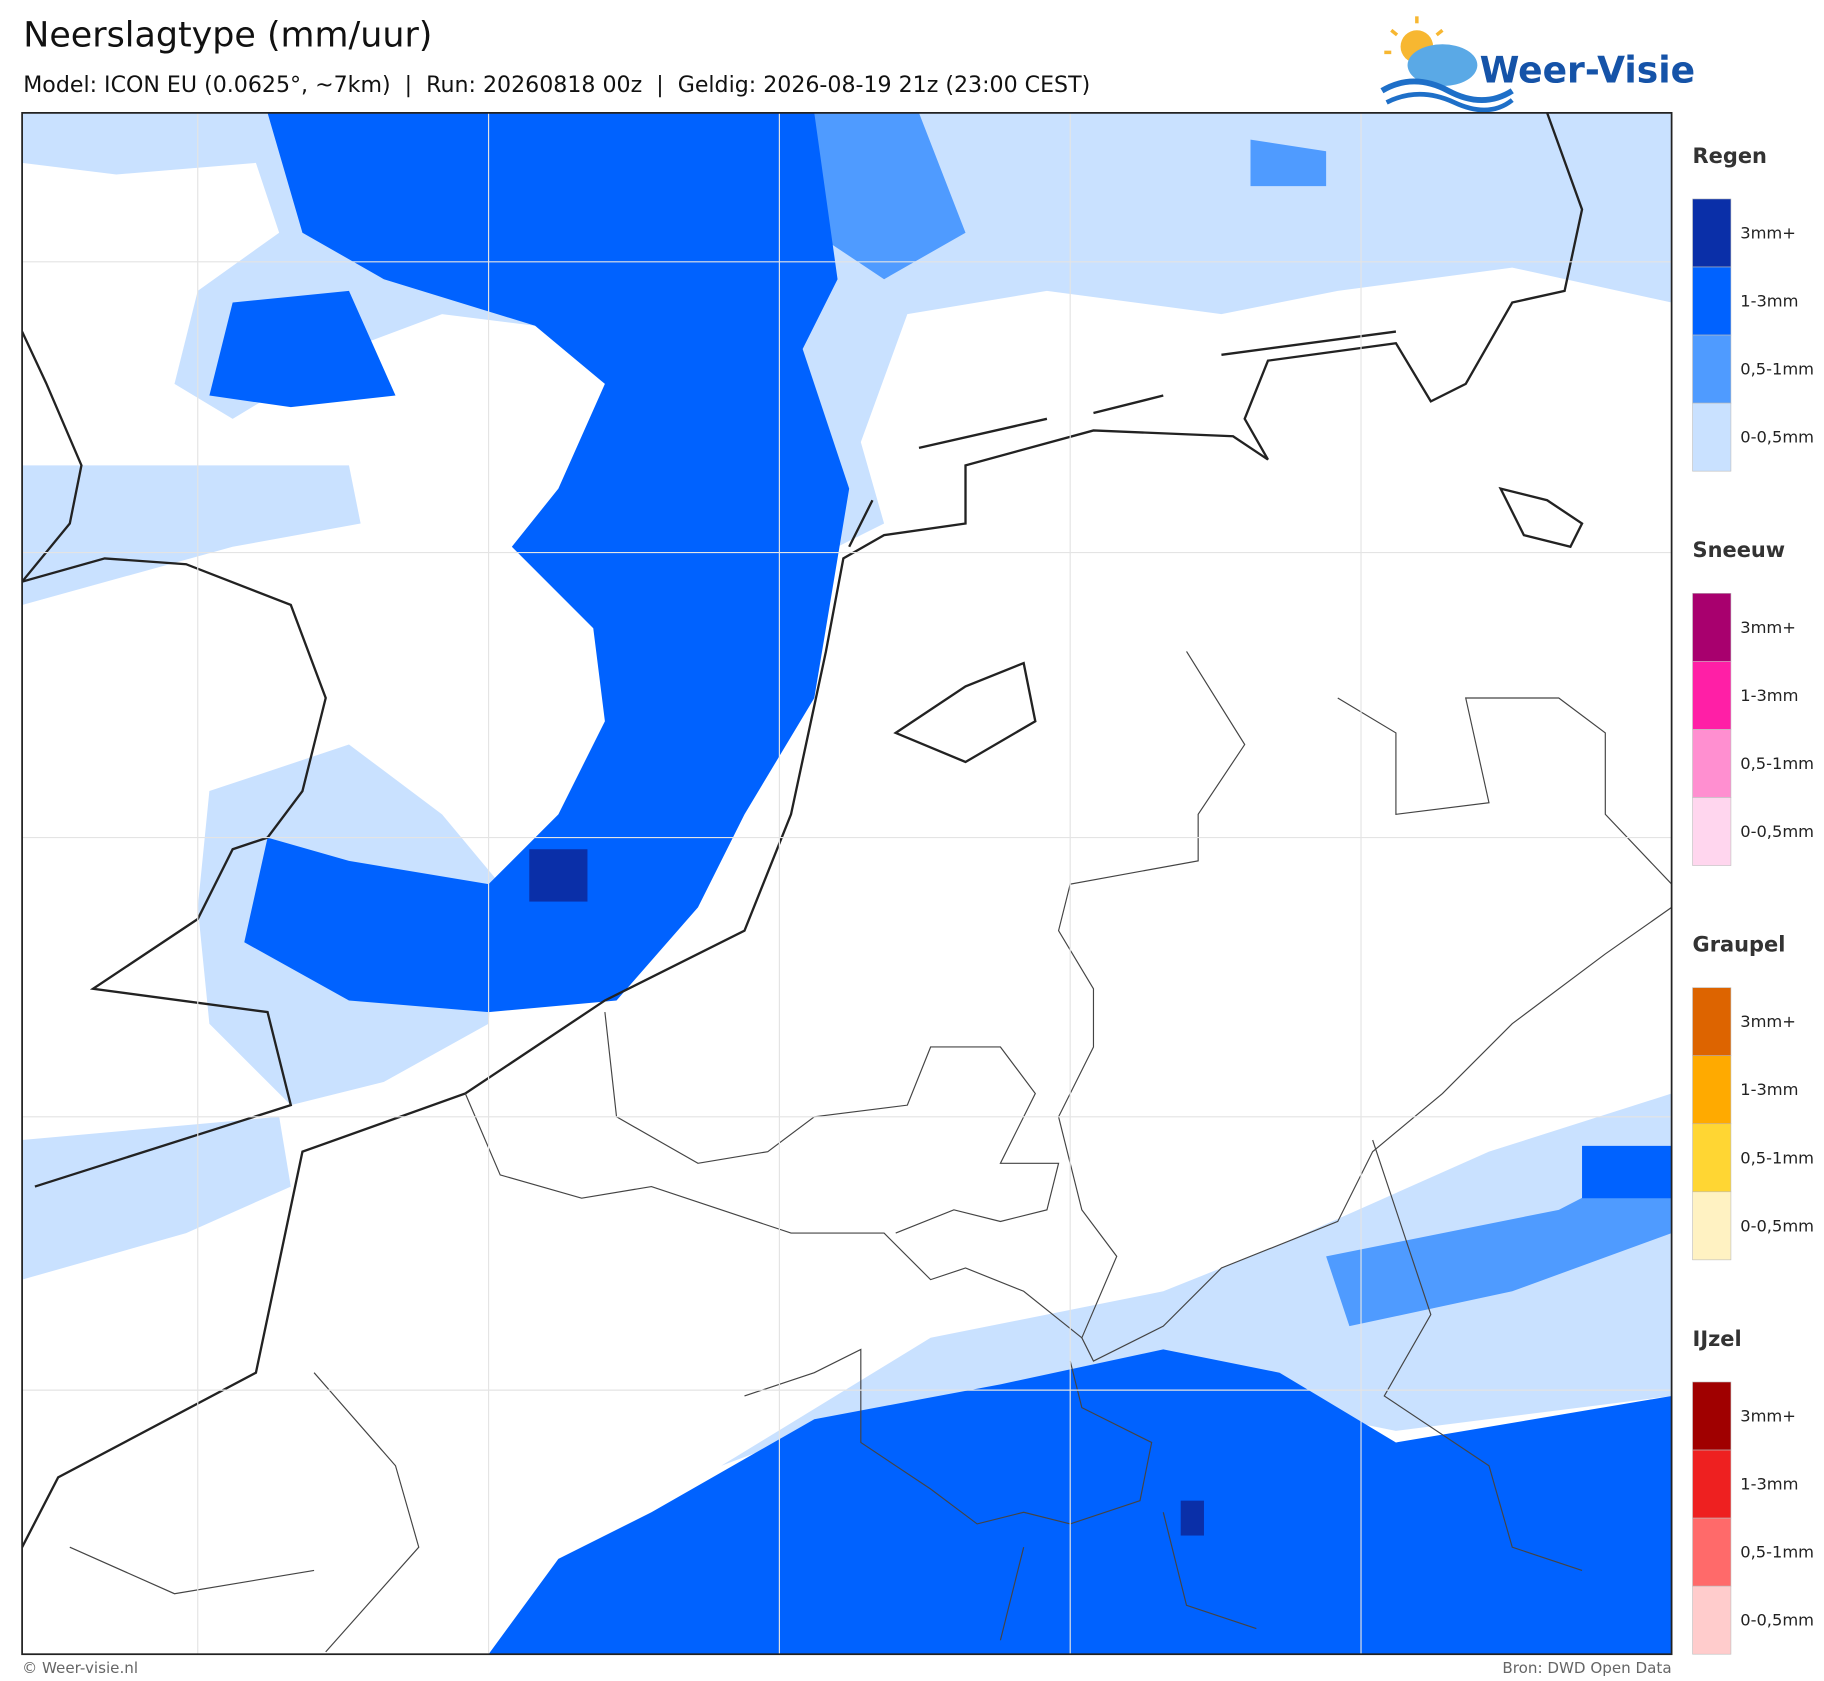  I want to click on legend-group-title: IJzel, so click(1717, 1339).